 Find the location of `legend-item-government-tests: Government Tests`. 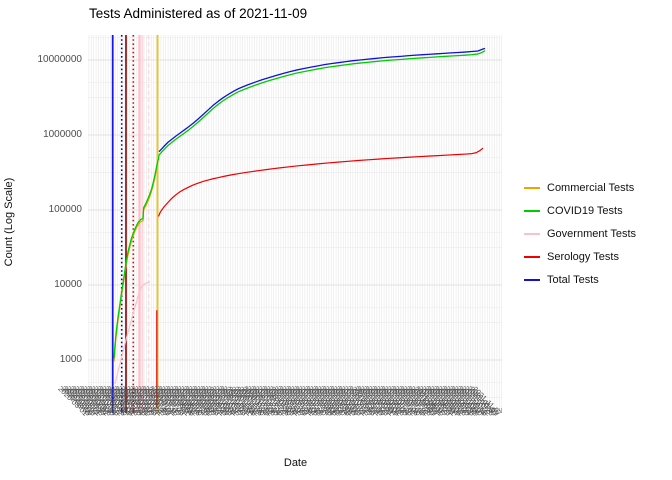

legend-item-government-tests: Government Tests is located at coordinates (580, 233).